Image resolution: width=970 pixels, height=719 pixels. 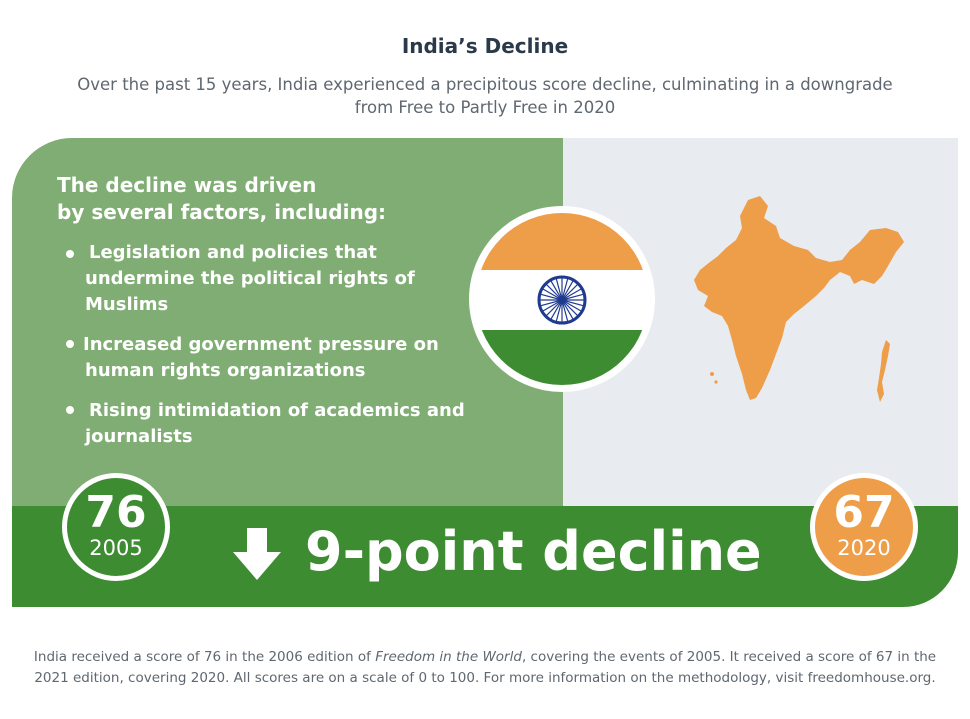 I want to click on score-badge-2020: 67 2020, so click(x=864, y=527).